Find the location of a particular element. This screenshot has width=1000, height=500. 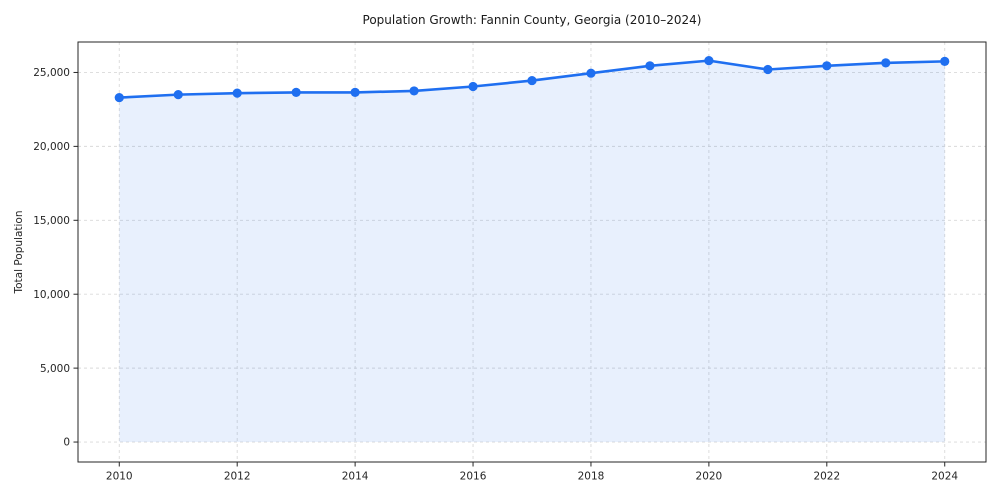

y-tick-label: 25,000 is located at coordinates (51, 73).